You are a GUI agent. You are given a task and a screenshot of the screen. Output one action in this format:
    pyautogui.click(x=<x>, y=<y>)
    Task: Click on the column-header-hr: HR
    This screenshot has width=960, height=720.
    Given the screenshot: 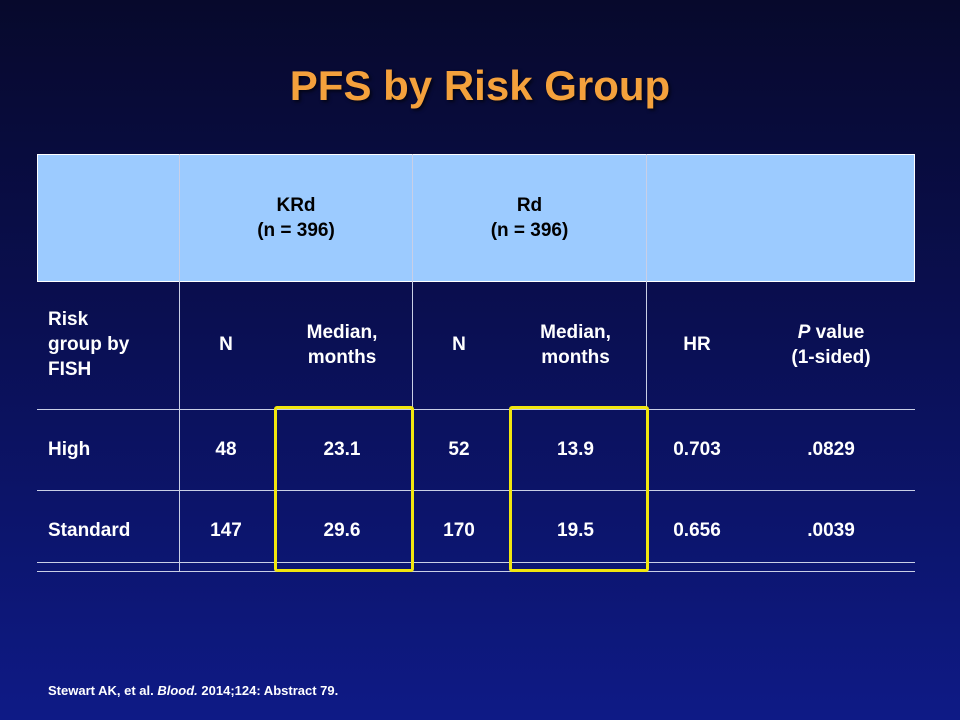 What is the action you would take?
    pyautogui.click(x=697, y=345)
    